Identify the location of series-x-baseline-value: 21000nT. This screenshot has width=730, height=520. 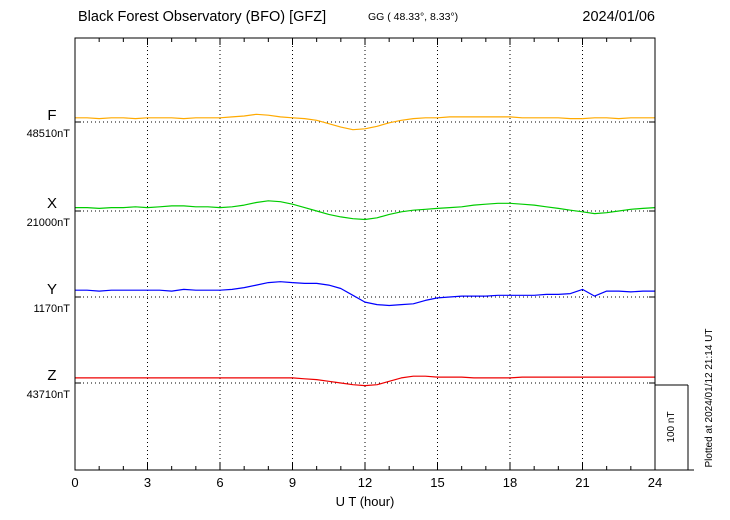
(49, 223).